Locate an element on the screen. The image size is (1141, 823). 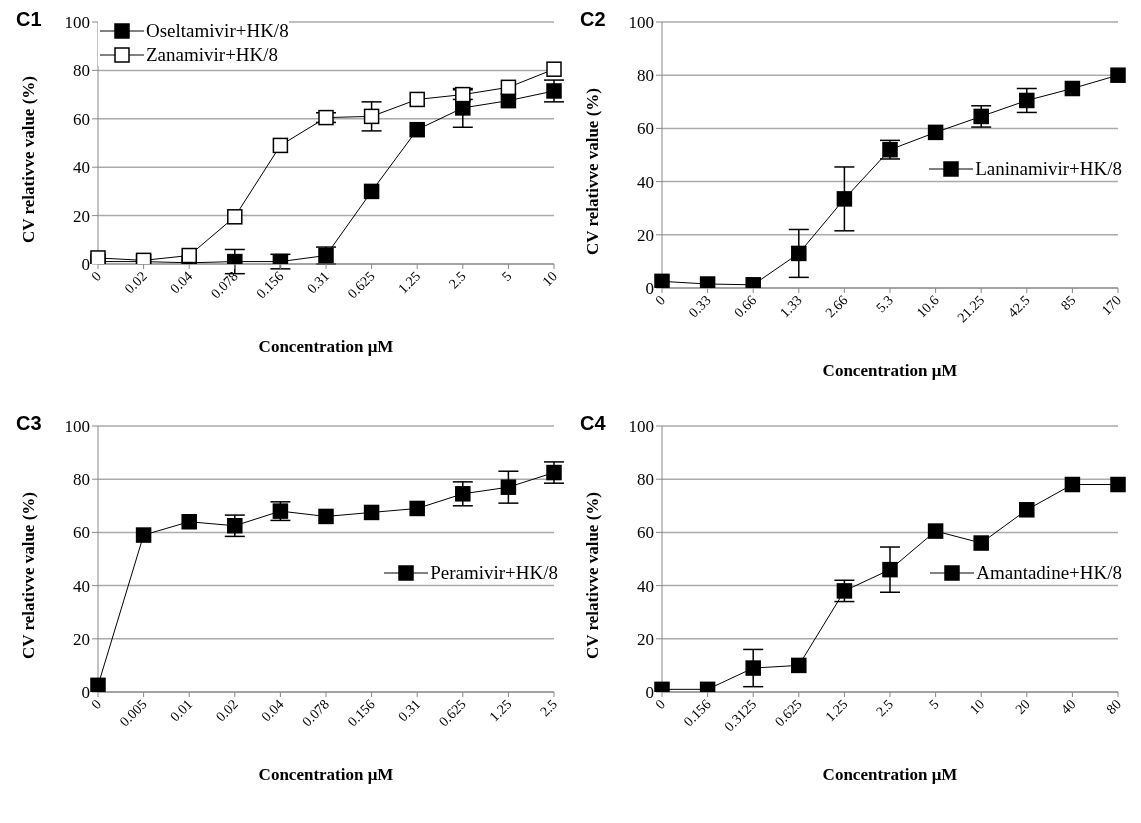
legend-label: Peramivir+HK/8 is located at coordinates (494, 573).